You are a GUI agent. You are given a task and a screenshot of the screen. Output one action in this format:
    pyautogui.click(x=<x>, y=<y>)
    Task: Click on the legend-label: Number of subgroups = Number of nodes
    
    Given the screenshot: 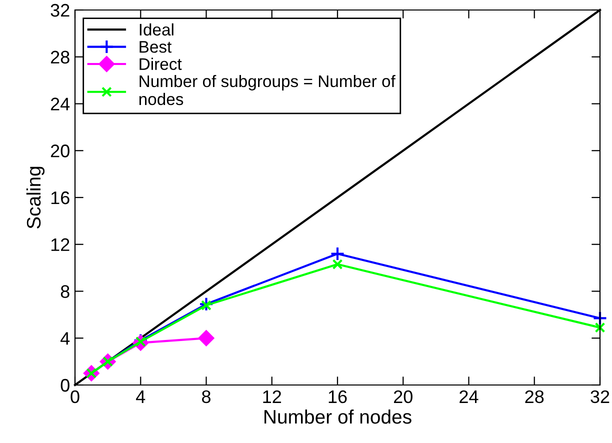 What is the action you would take?
    pyautogui.click(x=267, y=90)
    